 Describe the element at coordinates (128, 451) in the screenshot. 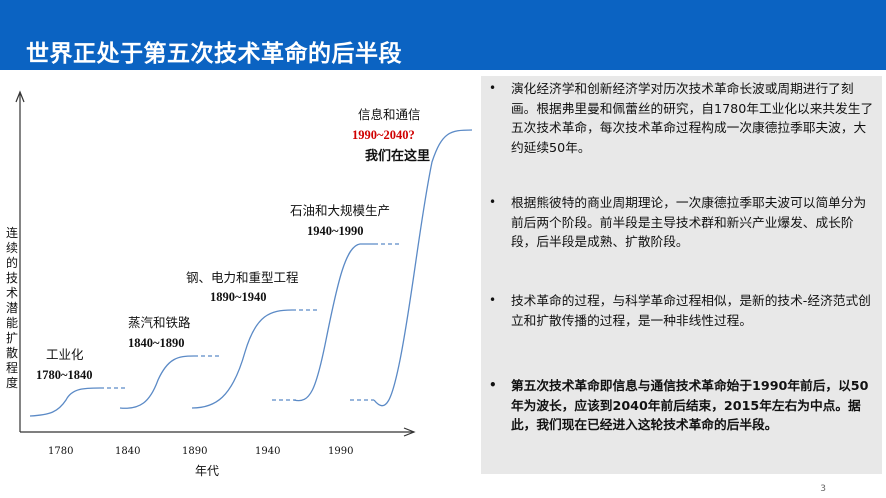

I see `x-tick-1840: 1840` at that location.